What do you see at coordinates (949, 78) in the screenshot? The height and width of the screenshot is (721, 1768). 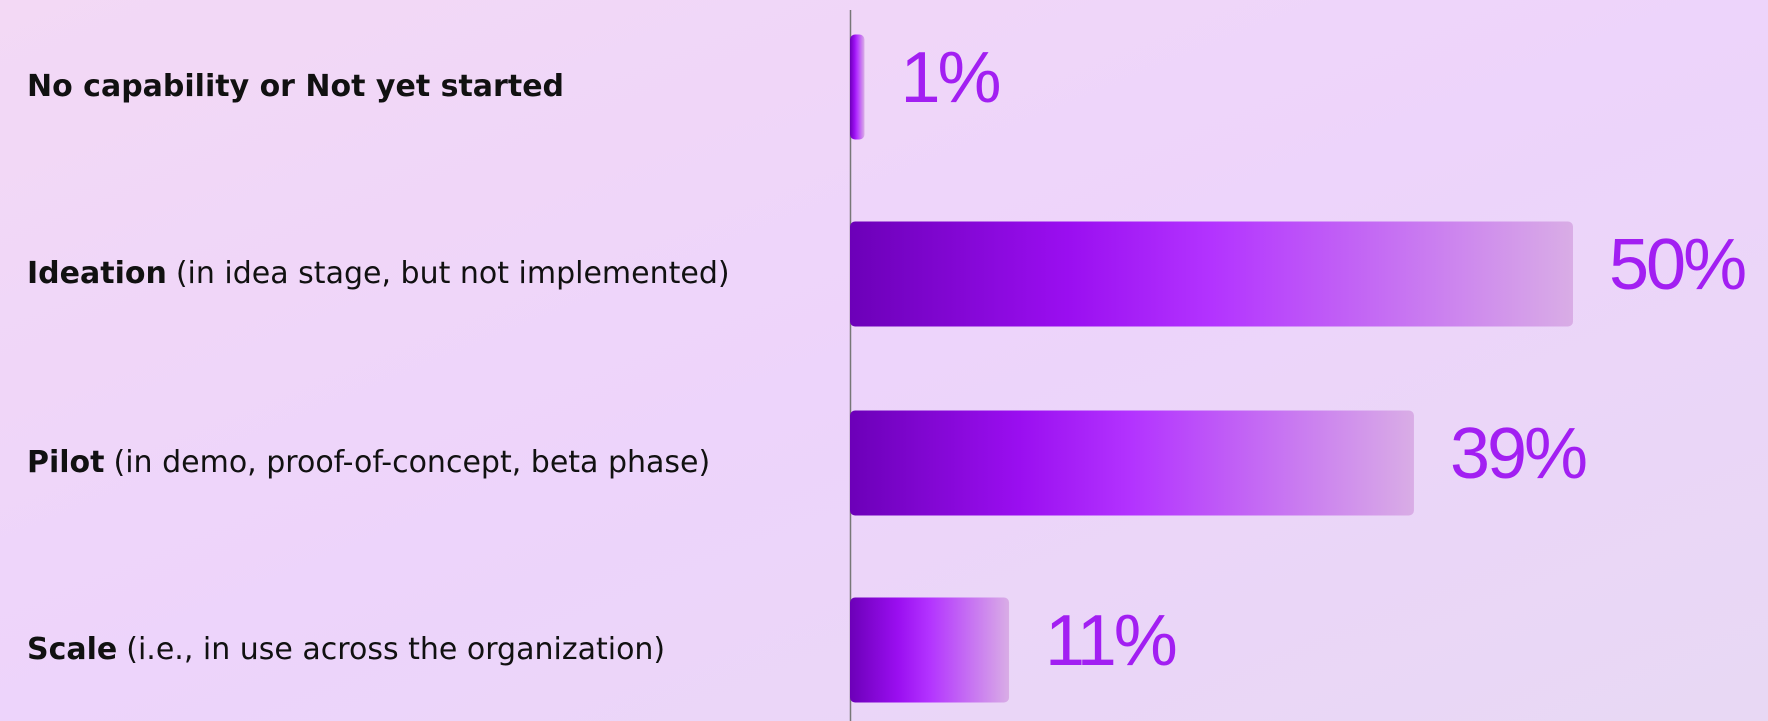 I see `value-label: 1%` at bounding box center [949, 78].